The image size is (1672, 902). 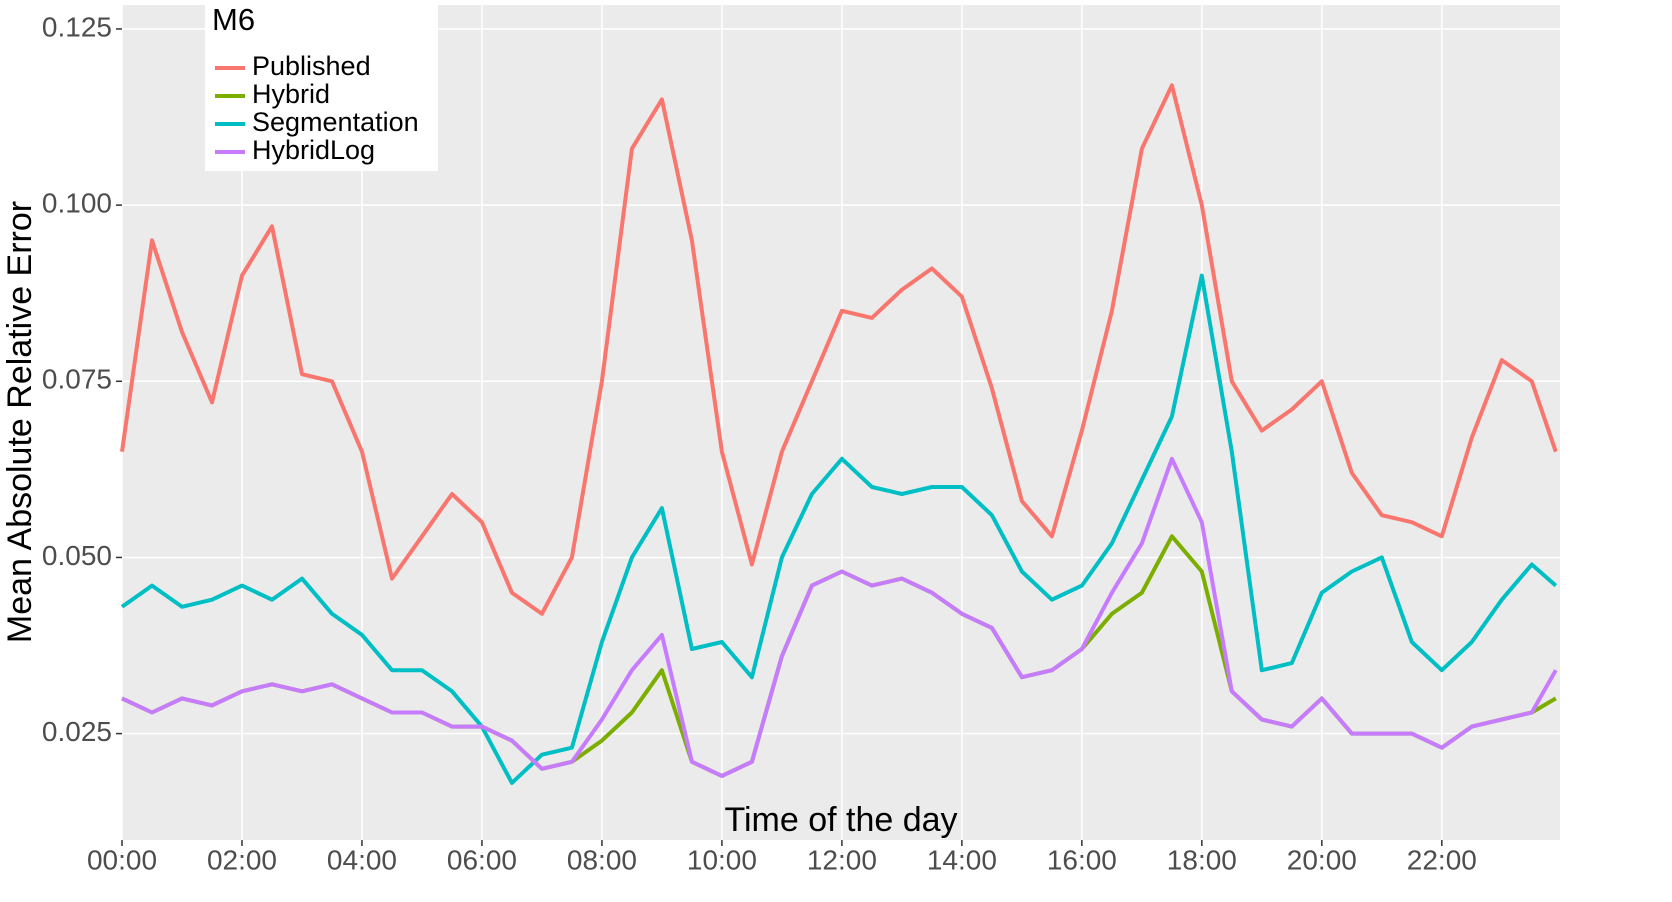 What do you see at coordinates (1322, 859) in the screenshot?
I see `x-tick-label: 20:00` at bounding box center [1322, 859].